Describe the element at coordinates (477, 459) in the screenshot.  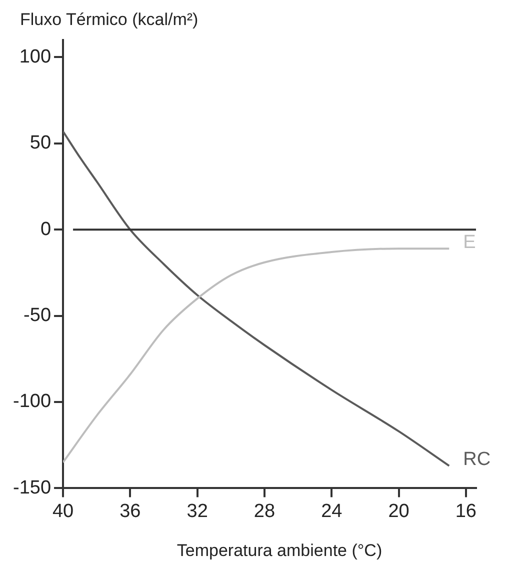
I see `series-label: RC` at that location.